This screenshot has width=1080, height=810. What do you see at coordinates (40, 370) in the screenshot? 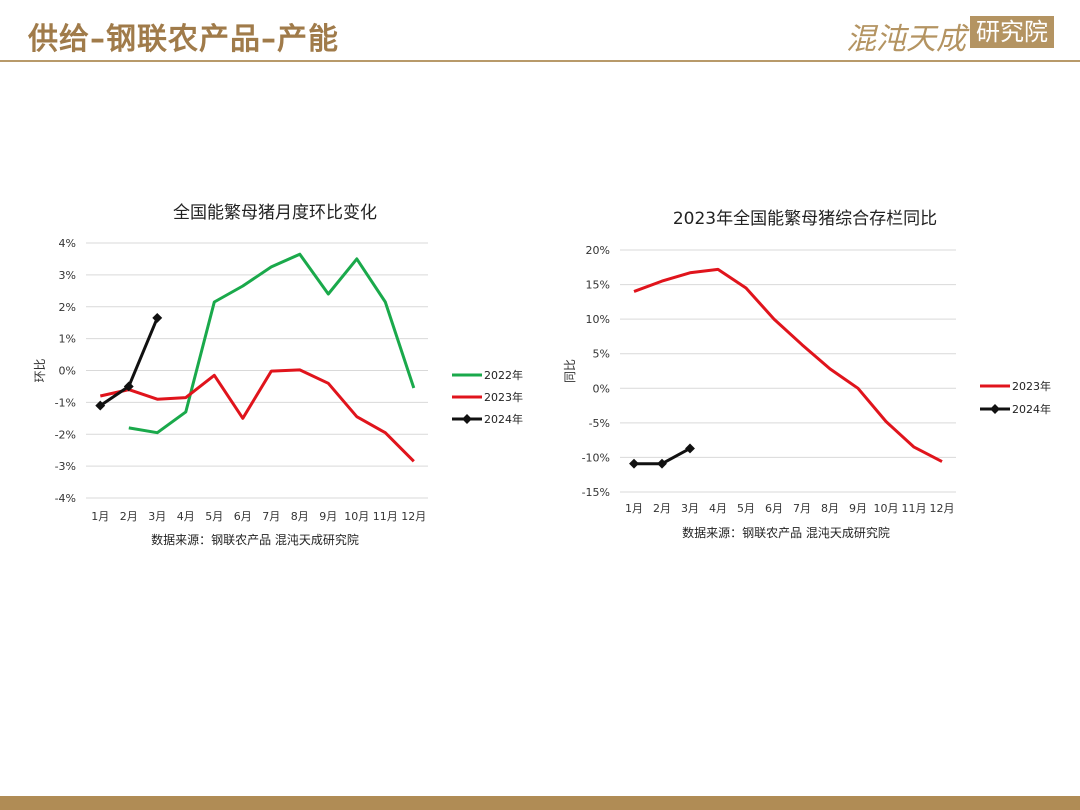
I see `y-axis-label: 环比` at bounding box center [40, 370].